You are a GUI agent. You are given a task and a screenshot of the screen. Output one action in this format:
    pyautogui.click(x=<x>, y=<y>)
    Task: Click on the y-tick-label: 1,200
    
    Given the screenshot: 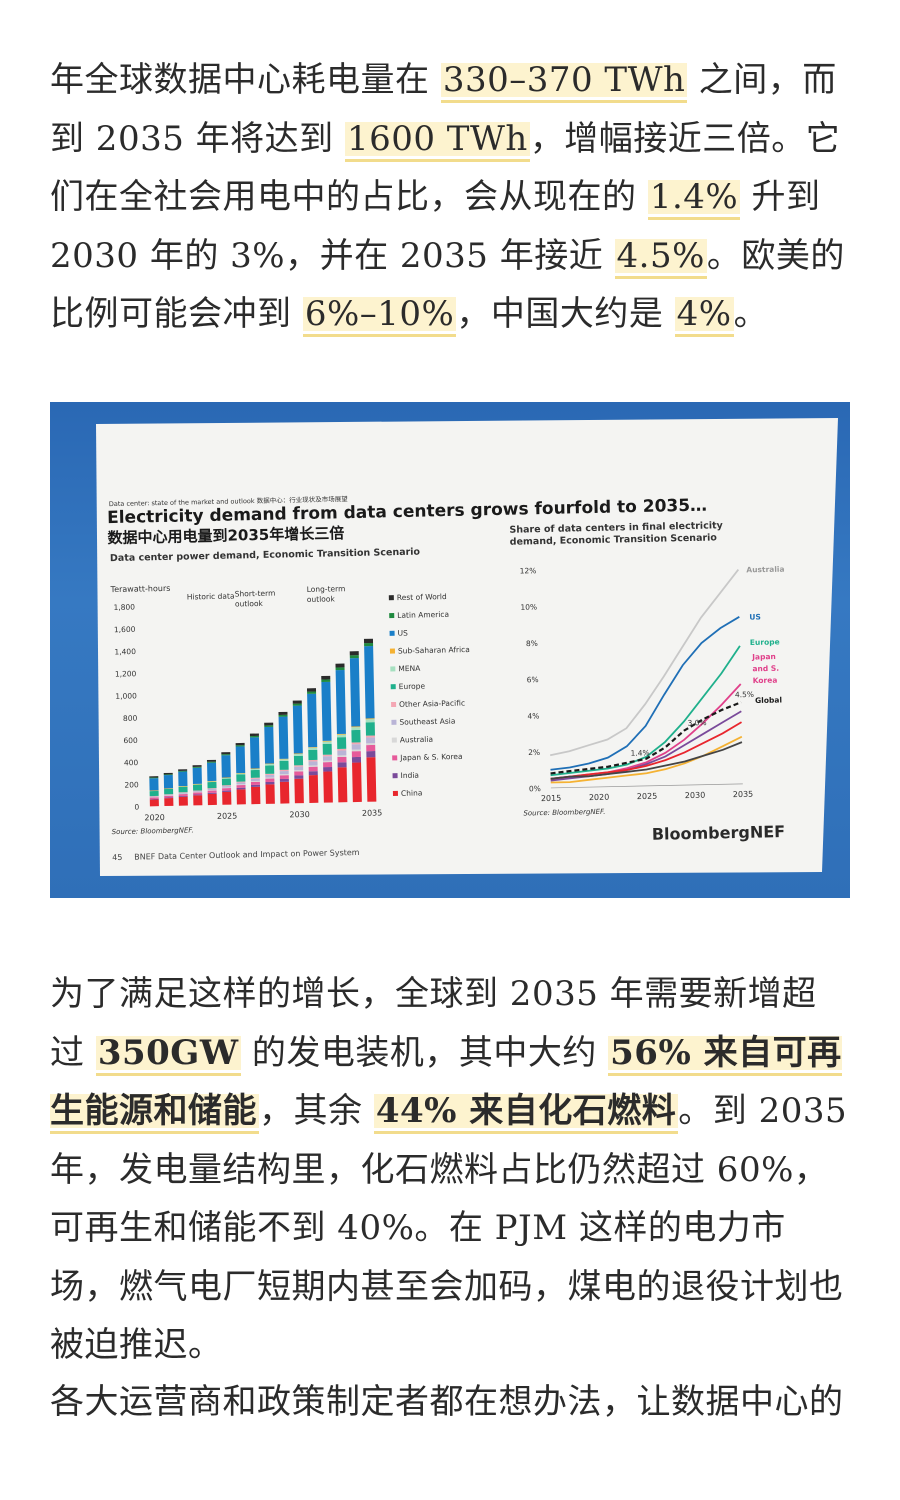 What is the action you would take?
    pyautogui.click(x=126, y=673)
    